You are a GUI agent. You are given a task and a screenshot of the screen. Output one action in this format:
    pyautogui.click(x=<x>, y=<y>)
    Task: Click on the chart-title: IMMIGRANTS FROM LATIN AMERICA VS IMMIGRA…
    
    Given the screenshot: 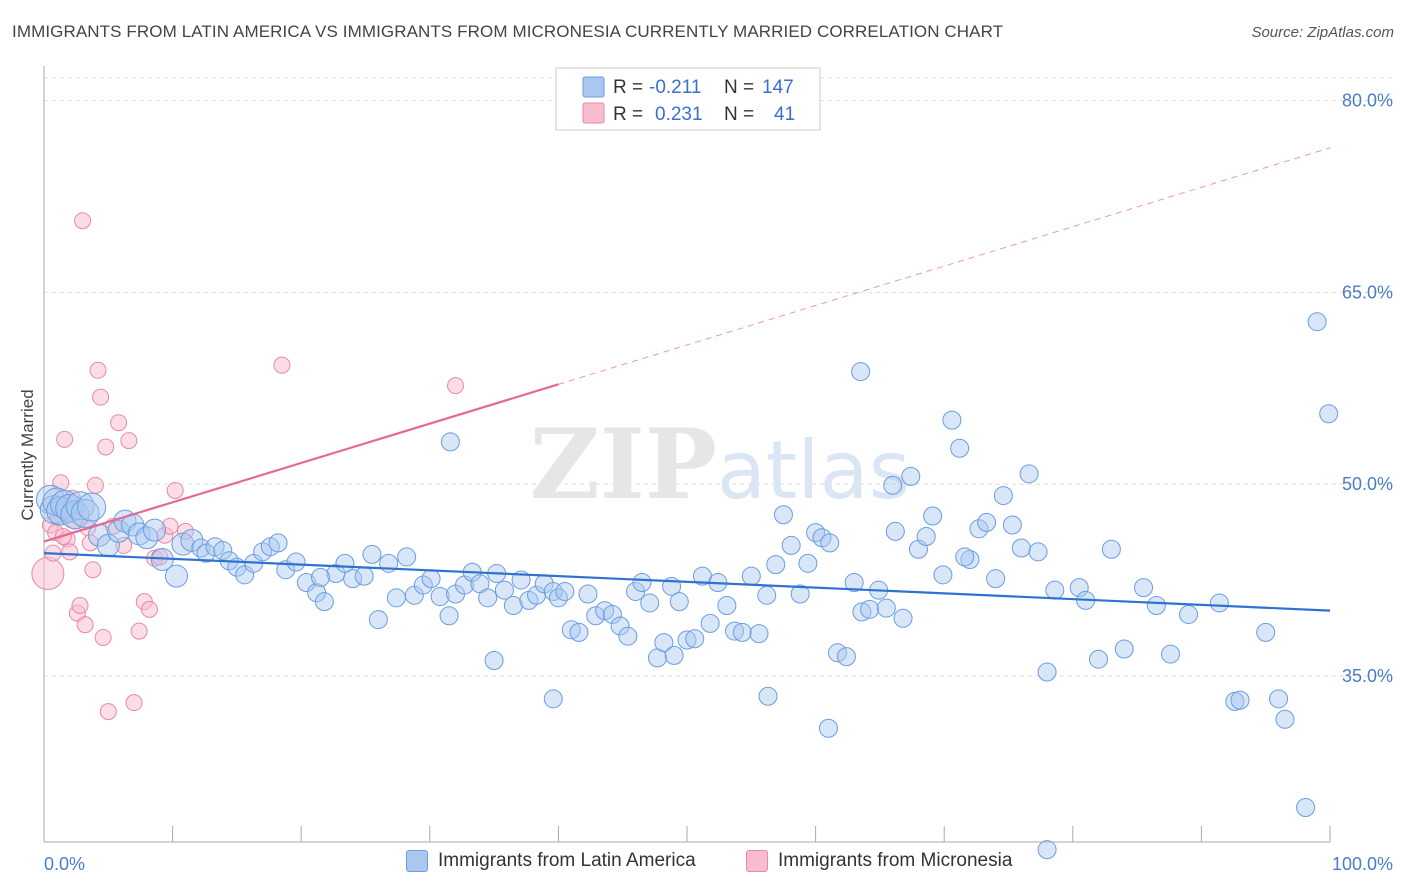 What is the action you would take?
    pyautogui.click(x=508, y=31)
    